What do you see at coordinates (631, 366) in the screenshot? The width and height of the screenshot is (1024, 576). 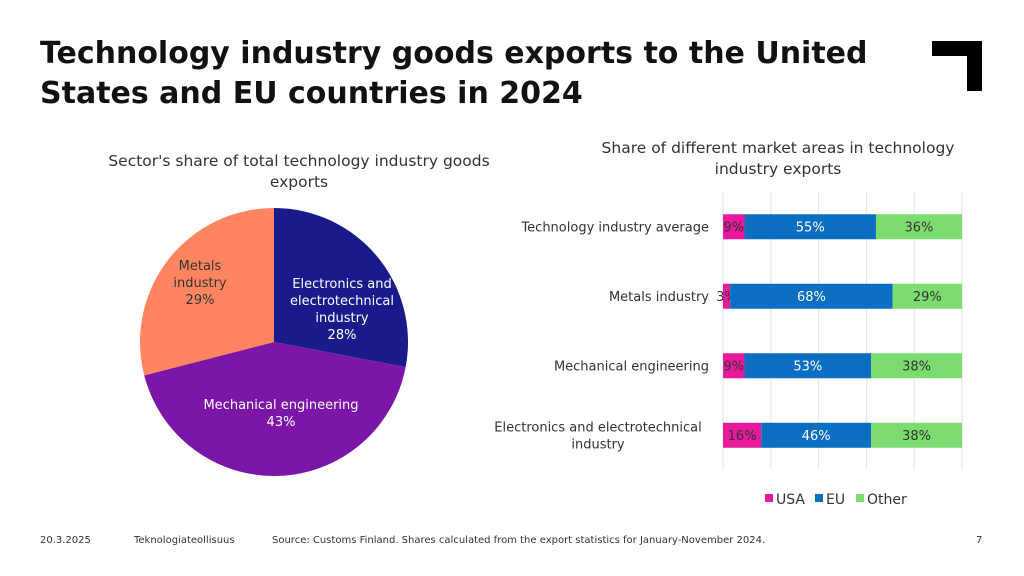 I see `category-label: Mechanical engineering` at bounding box center [631, 366].